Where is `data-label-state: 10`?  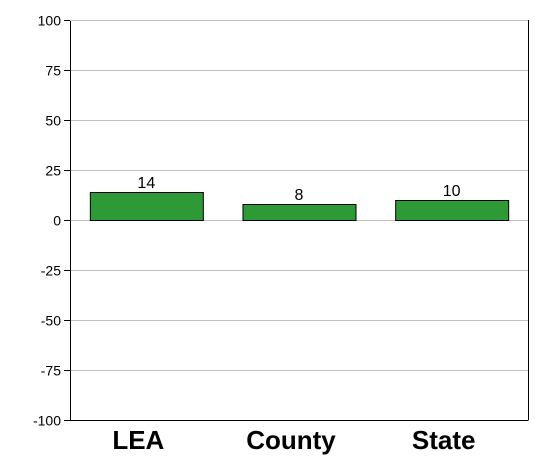
data-label-state: 10 is located at coordinates (452, 191).